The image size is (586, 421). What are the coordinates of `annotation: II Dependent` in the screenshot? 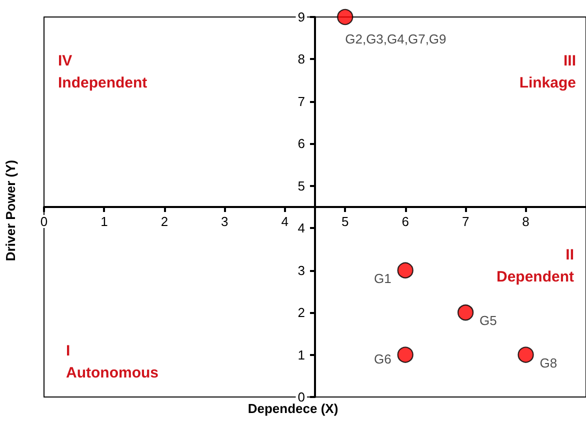 It's located at (535, 266).